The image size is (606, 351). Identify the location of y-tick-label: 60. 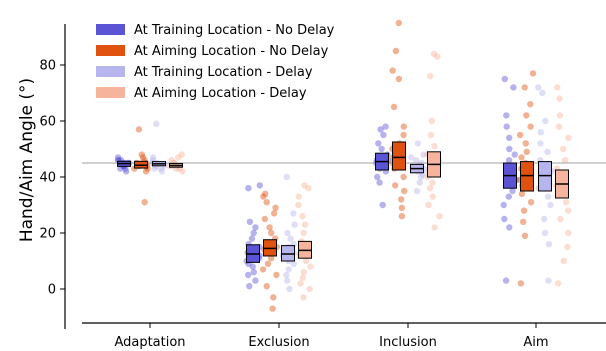
(47, 122).